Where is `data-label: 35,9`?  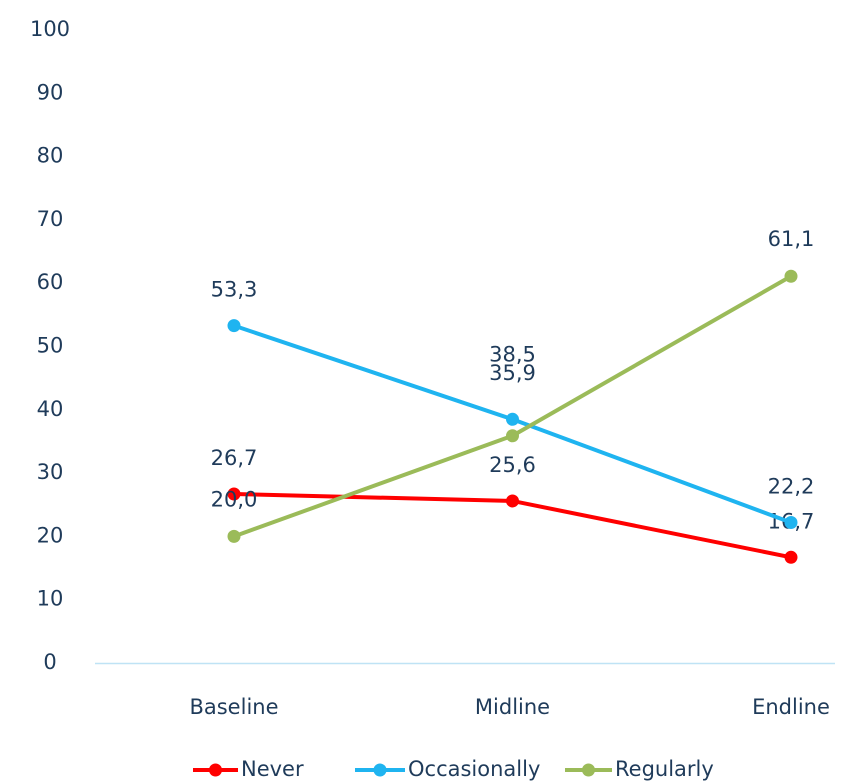
data-label: 35,9 is located at coordinates (512, 373).